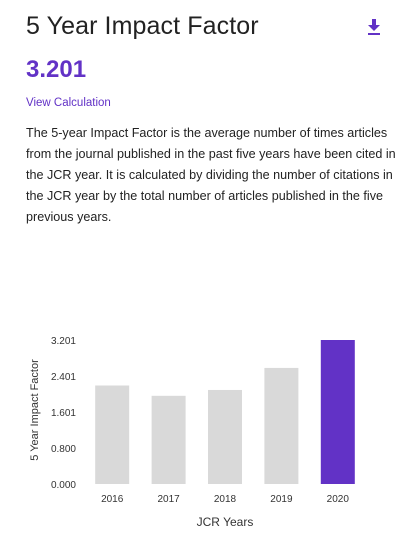 This screenshot has width=408, height=535. Describe the element at coordinates (338, 499) in the screenshot. I see `x-tick-label: 2020` at that location.